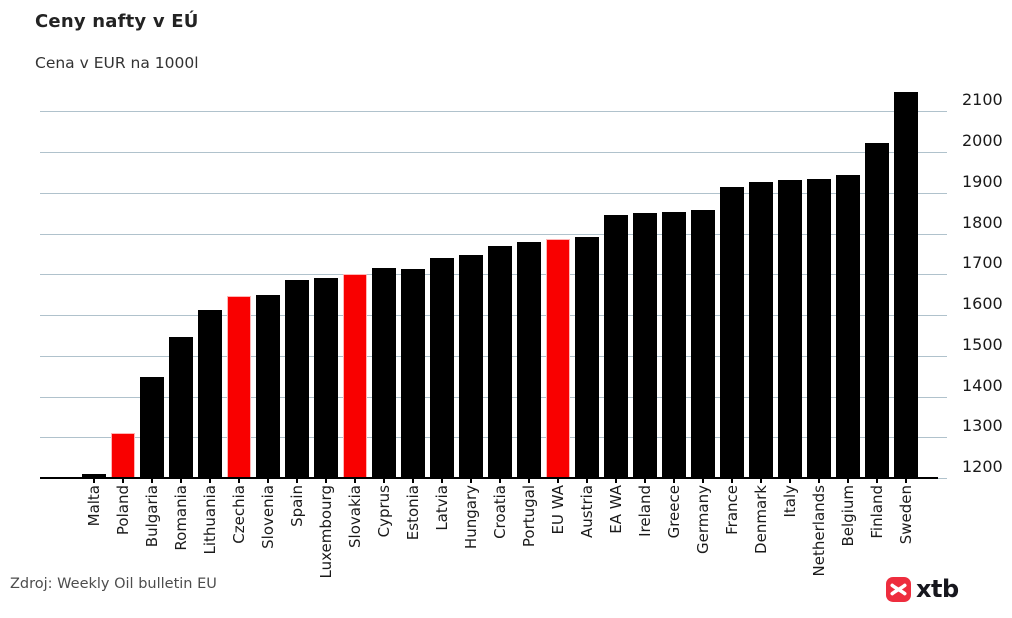  Describe the element at coordinates (703, 519) in the screenshot. I see `x-tick-label-germany: Germany` at that location.